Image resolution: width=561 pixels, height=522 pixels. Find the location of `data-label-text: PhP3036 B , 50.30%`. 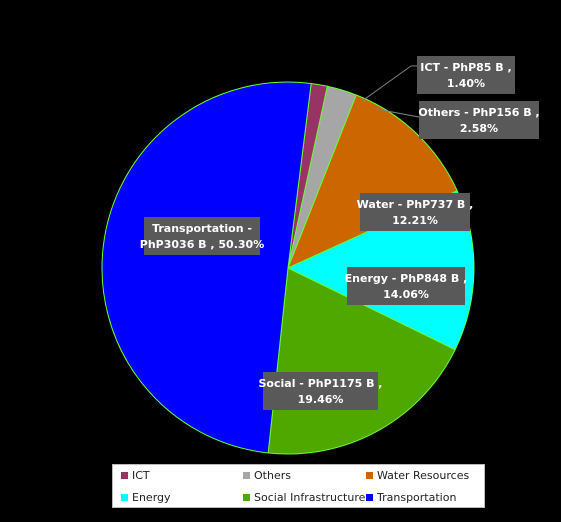

data-label-text: PhP3036 B , 50.30% is located at coordinates (202, 244).